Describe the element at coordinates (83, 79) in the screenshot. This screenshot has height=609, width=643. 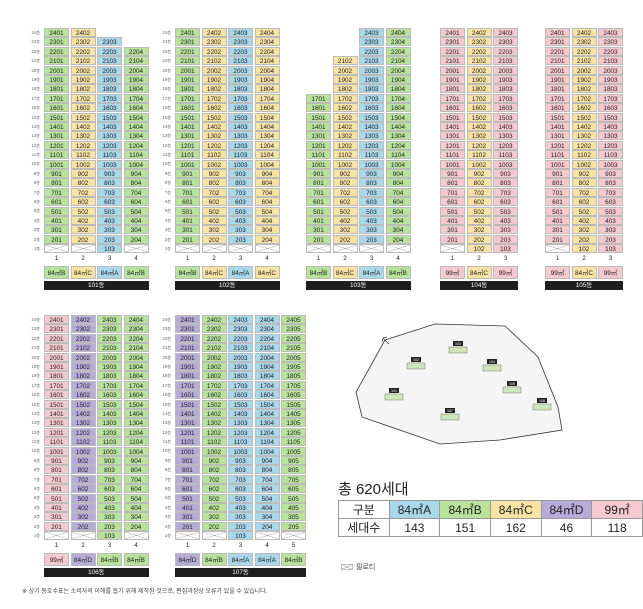
I see `unit-cell: 1902` at that location.